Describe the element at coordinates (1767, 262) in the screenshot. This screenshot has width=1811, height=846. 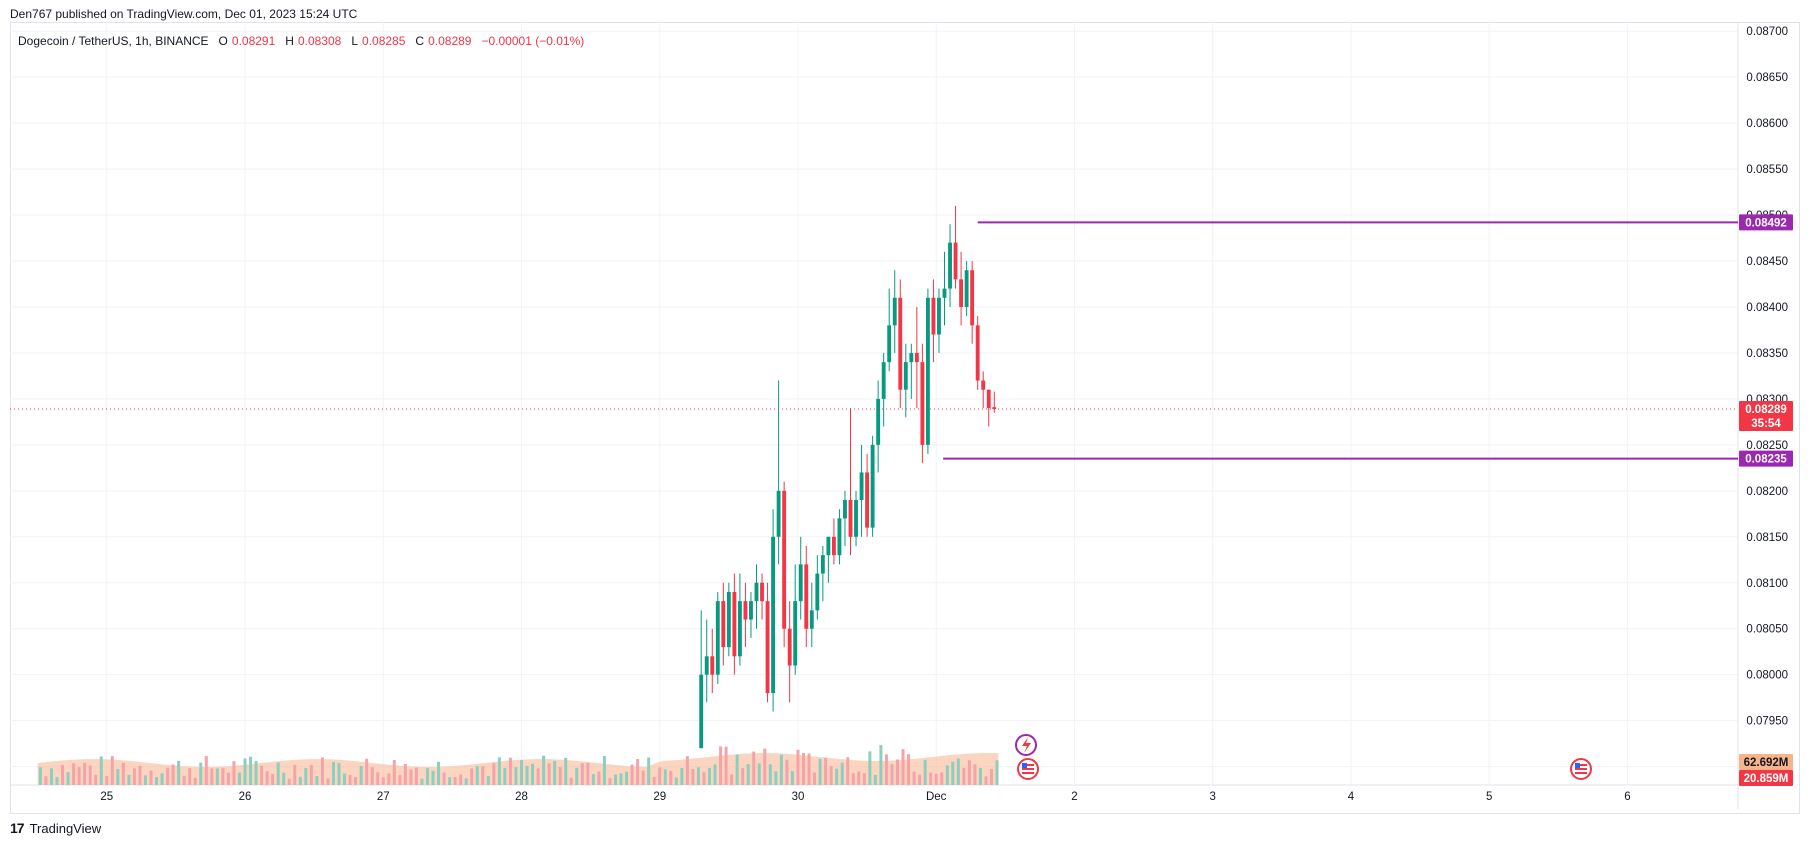
I see `y-tick-label: 0.08450` at that location.